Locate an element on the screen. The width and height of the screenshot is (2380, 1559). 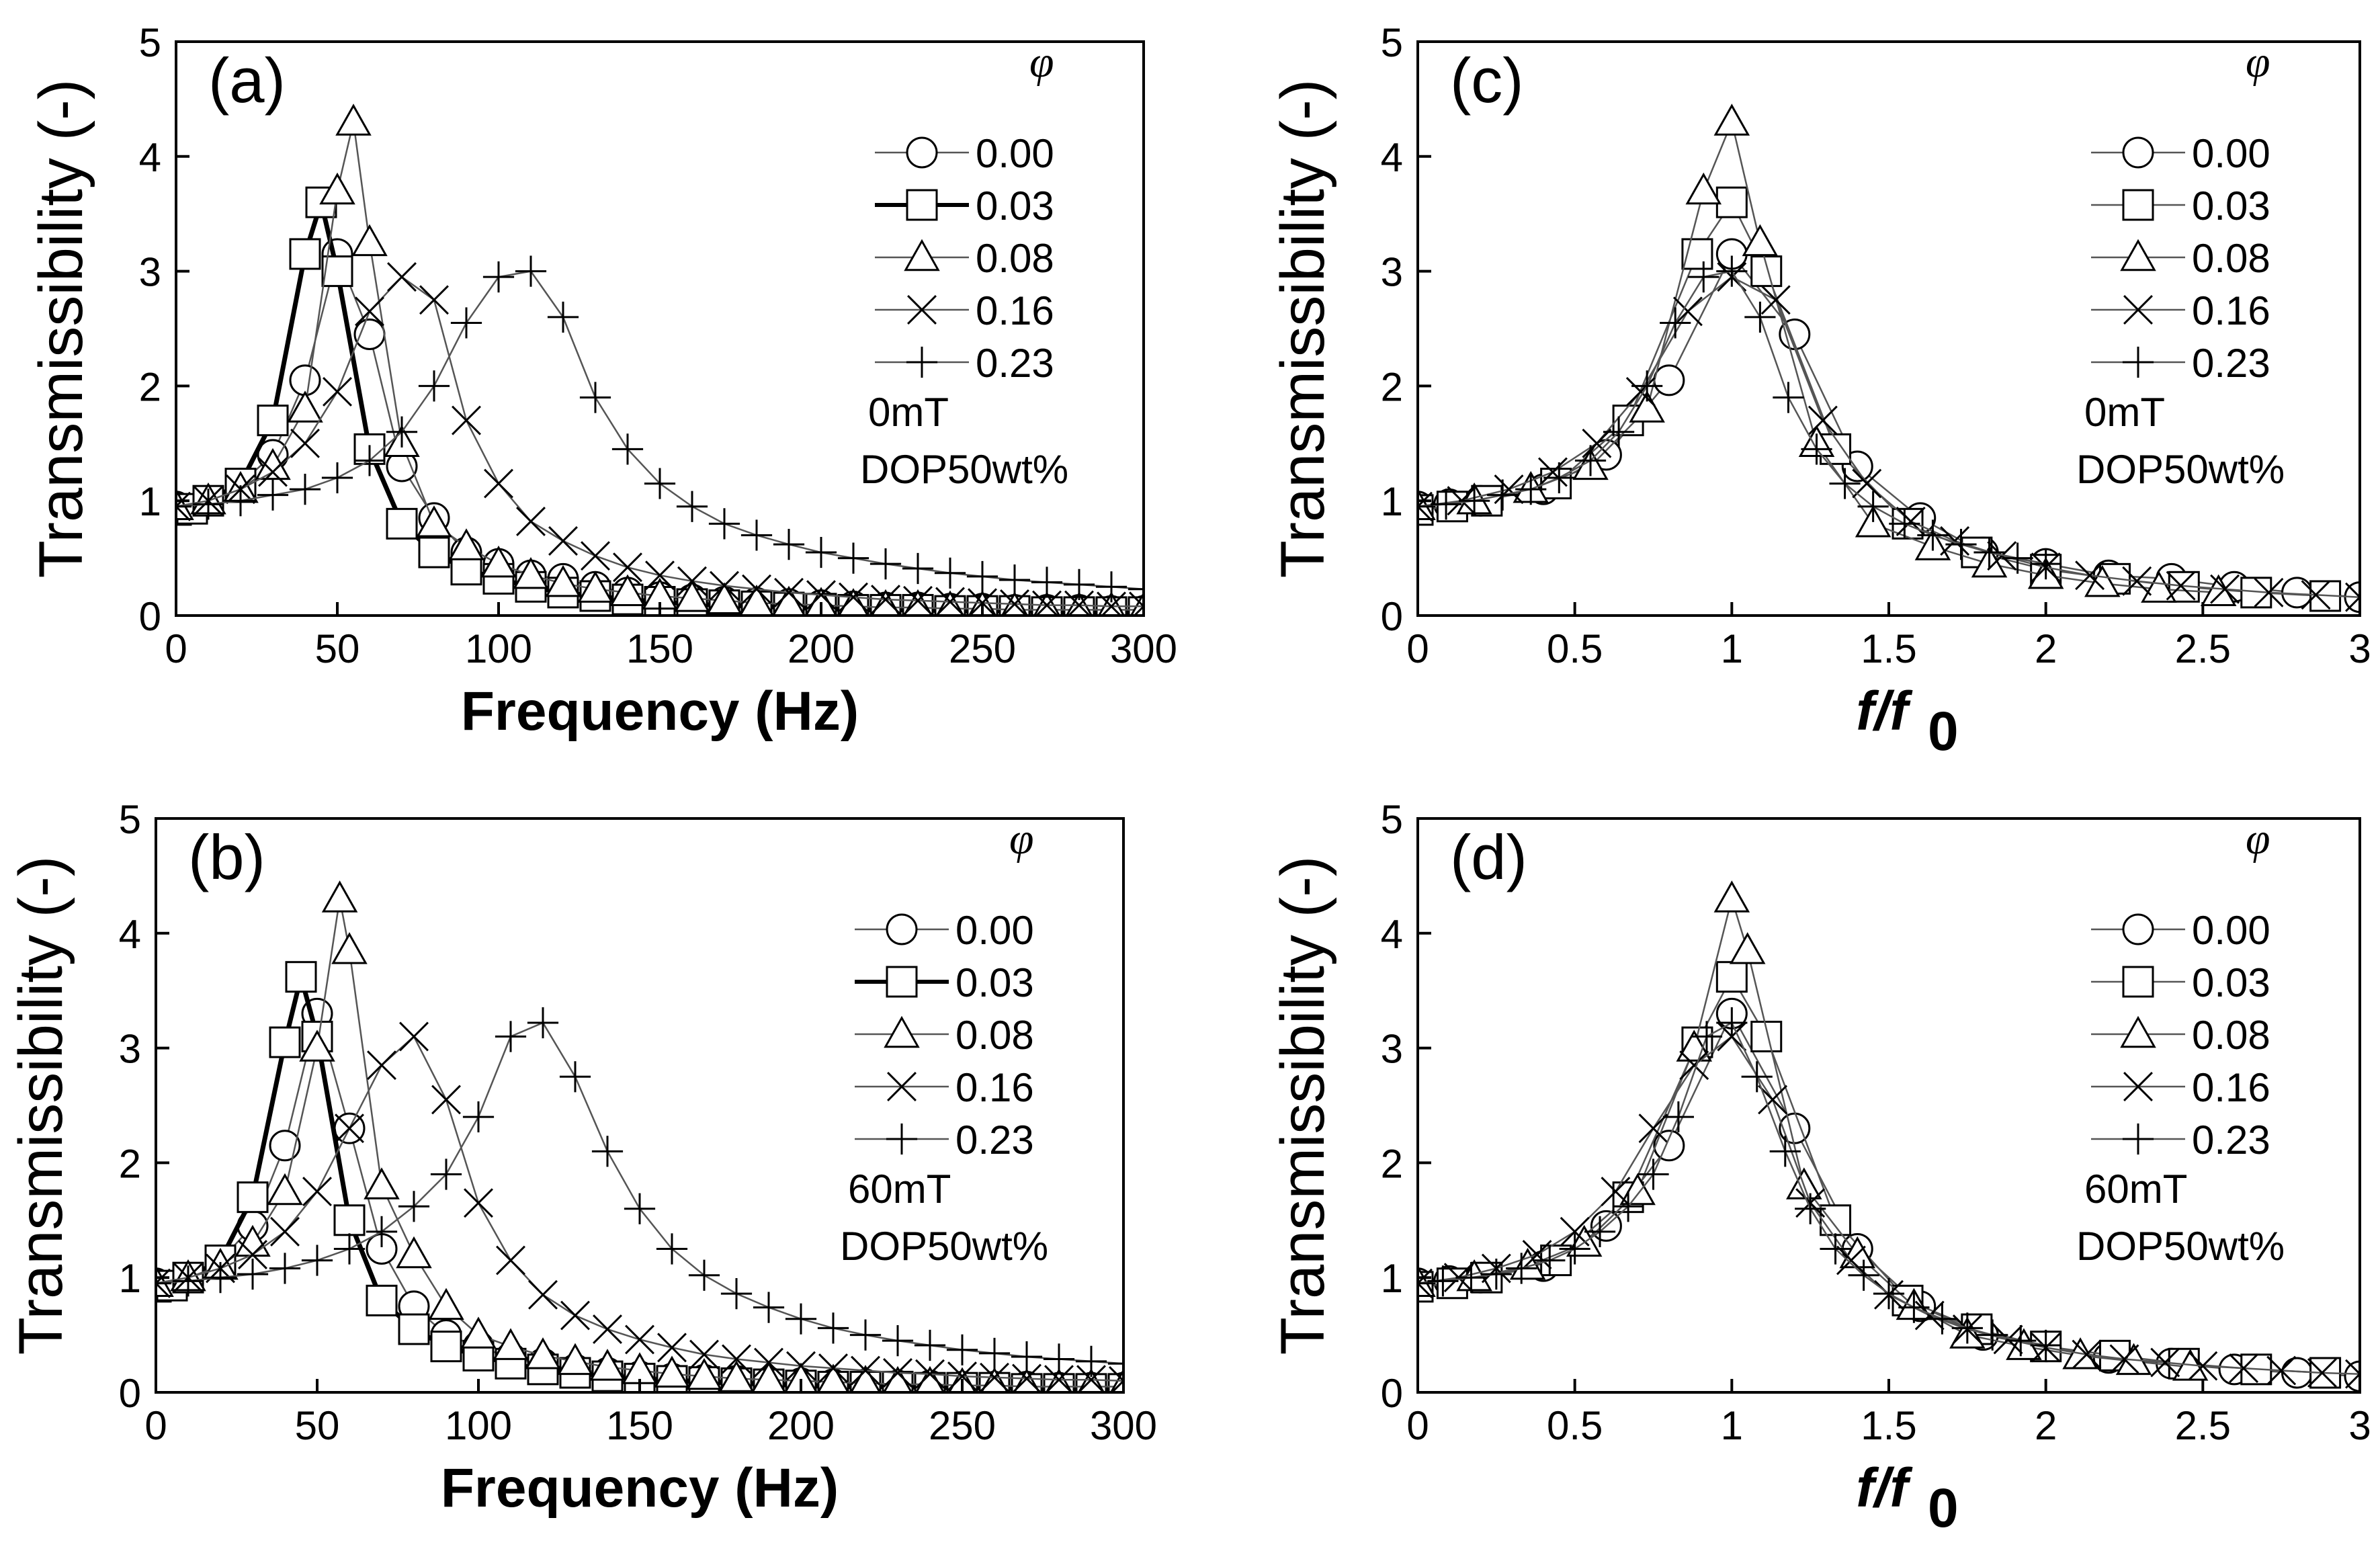
data-point-0.23-14 is located at coordinates (1785, 1151).